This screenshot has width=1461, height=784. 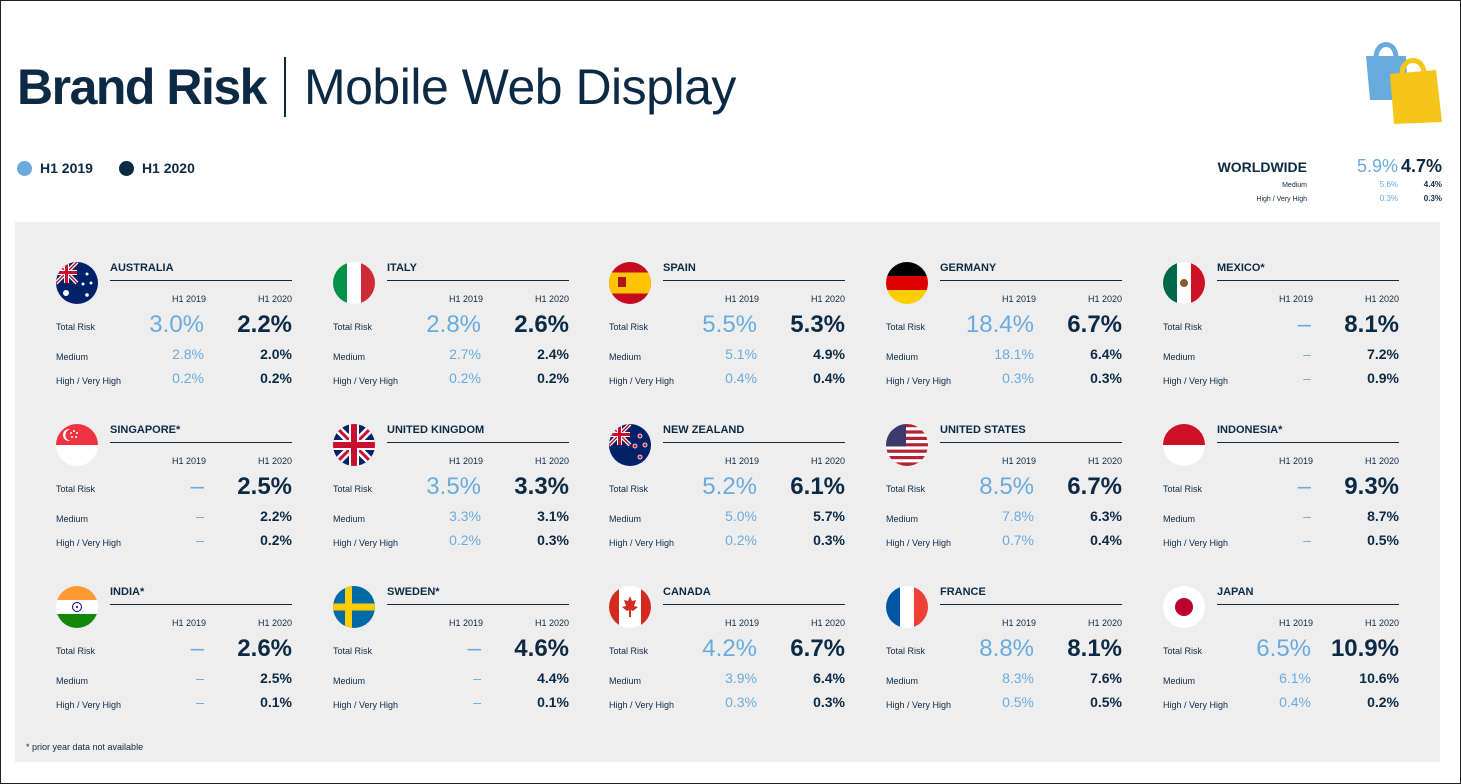 I want to click on footnote: * prior year data not available, so click(x=85, y=747).